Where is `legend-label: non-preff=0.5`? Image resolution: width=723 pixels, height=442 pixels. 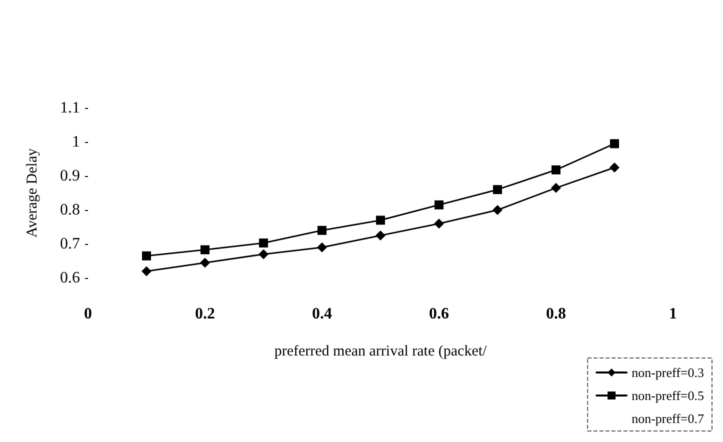 legend-label: non-preff=0.5 is located at coordinates (668, 395).